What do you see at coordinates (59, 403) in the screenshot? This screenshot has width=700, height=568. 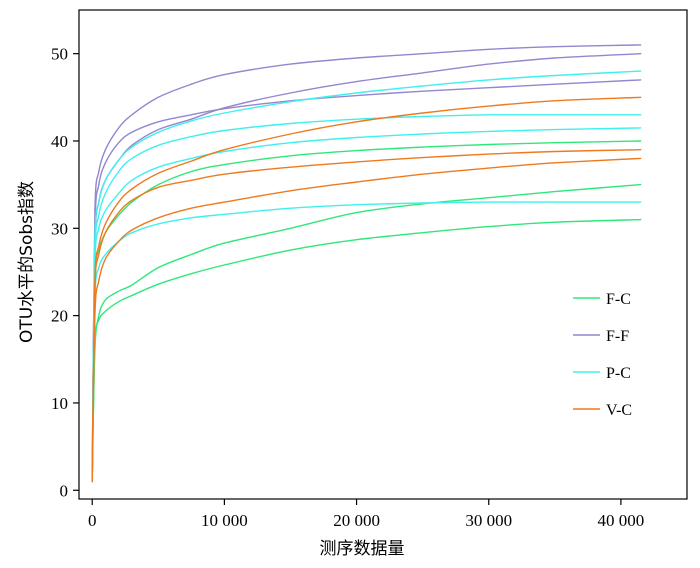 I see `y-tick-label: 10` at bounding box center [59, 403].